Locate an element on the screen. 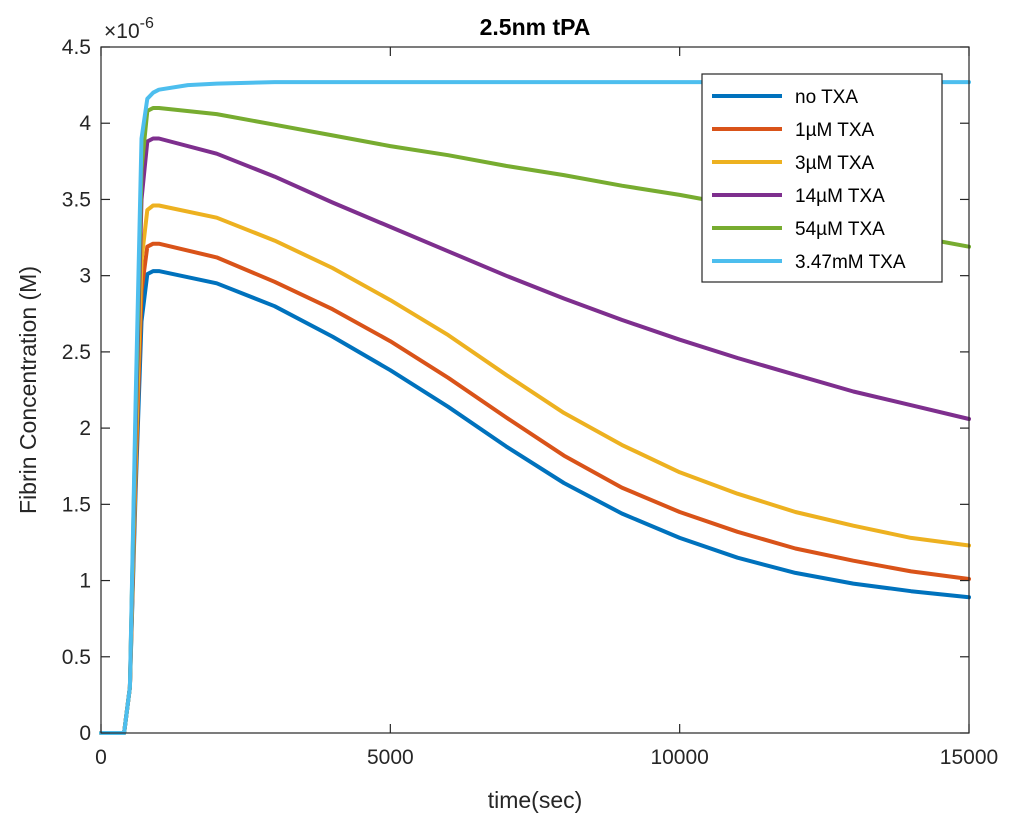 The width and height of the screenshot is (1024, 815). y-axis-title: Fibrin Concentration (M) is located at coordinates (28, 390).